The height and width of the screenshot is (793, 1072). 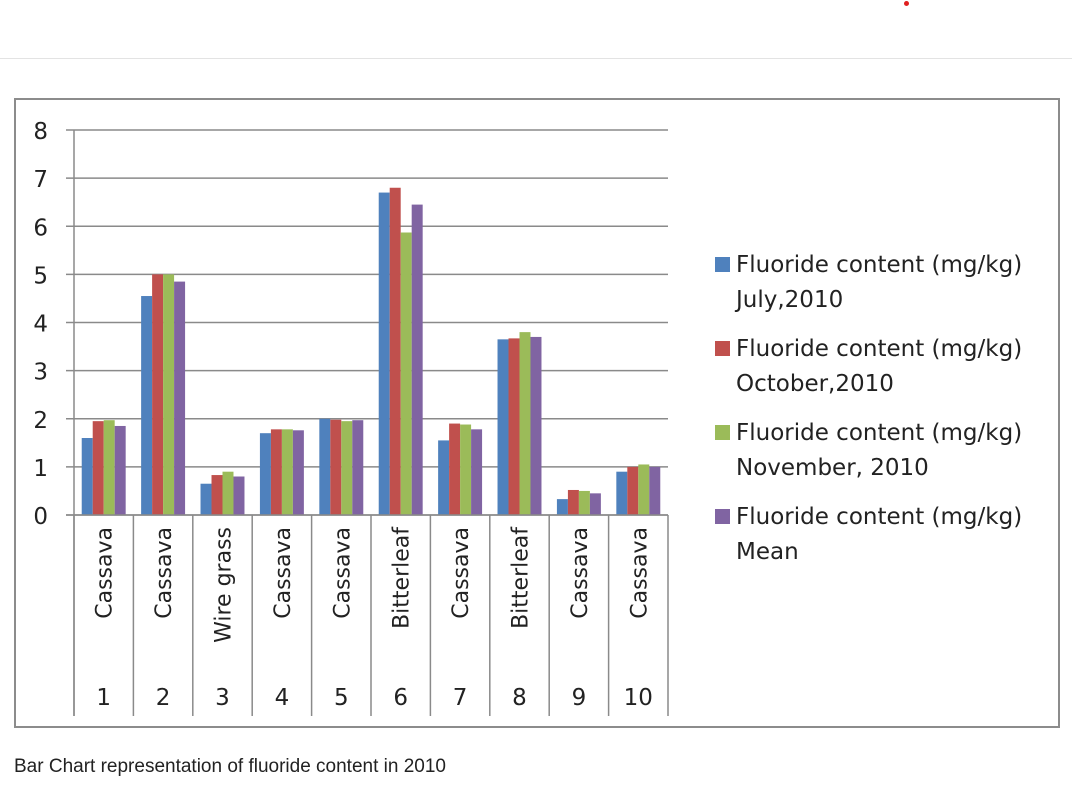 I want to click on x-category-number: 1, so click(x=103, y=698).